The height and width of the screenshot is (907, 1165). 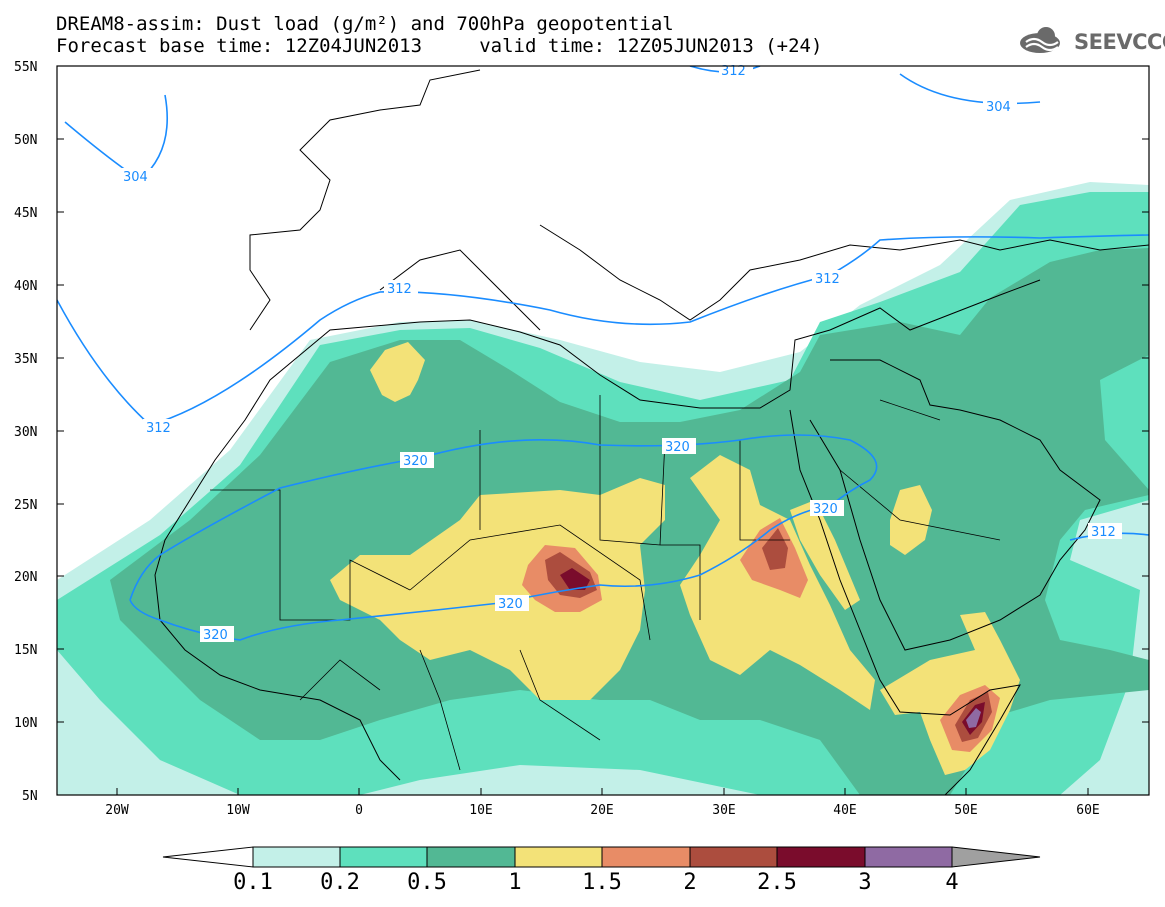 I want to click on logo-text: SEEVCCC, so click(x=1119, y=42).